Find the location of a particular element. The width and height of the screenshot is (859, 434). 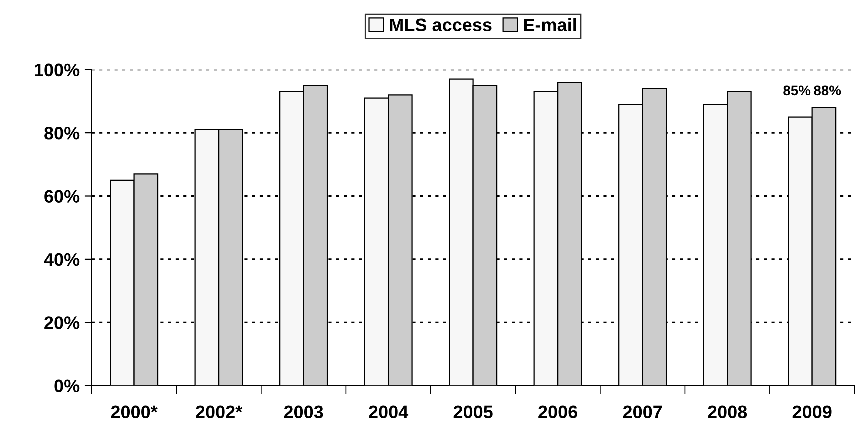

y-tick-label: 60% is located at coordinates (62, 196).